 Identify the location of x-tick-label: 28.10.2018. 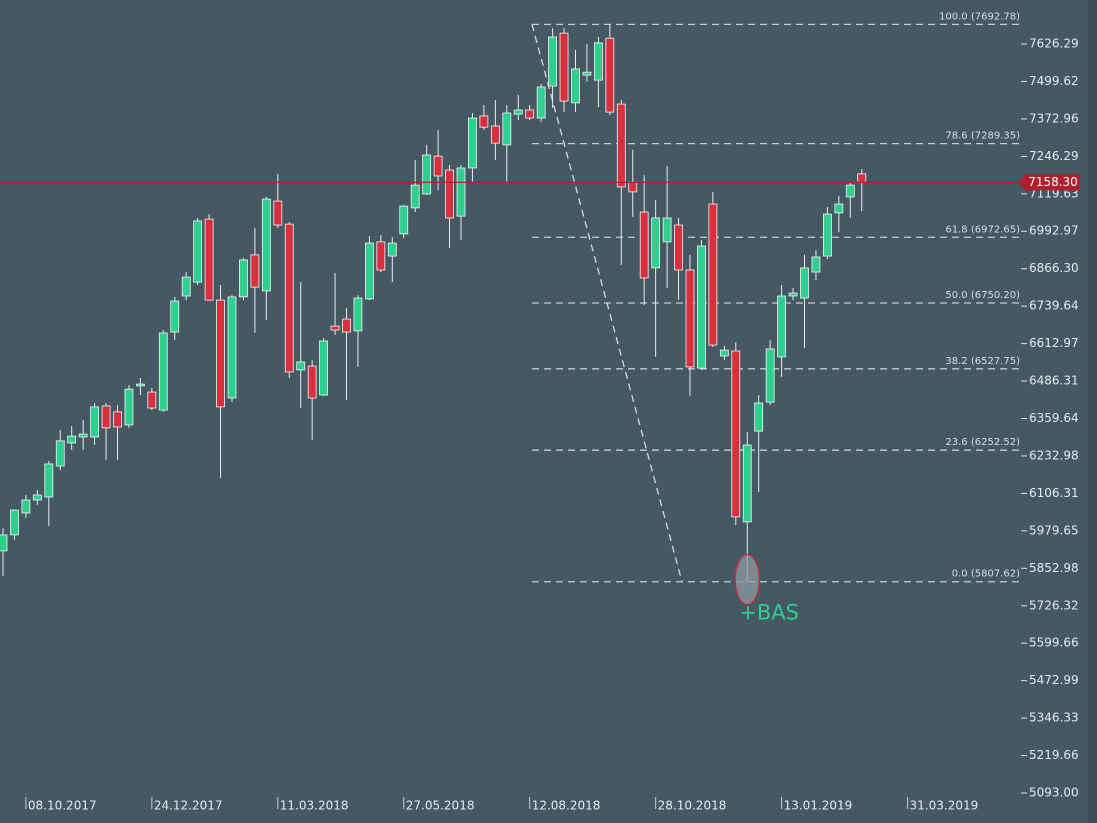
(692, 806).